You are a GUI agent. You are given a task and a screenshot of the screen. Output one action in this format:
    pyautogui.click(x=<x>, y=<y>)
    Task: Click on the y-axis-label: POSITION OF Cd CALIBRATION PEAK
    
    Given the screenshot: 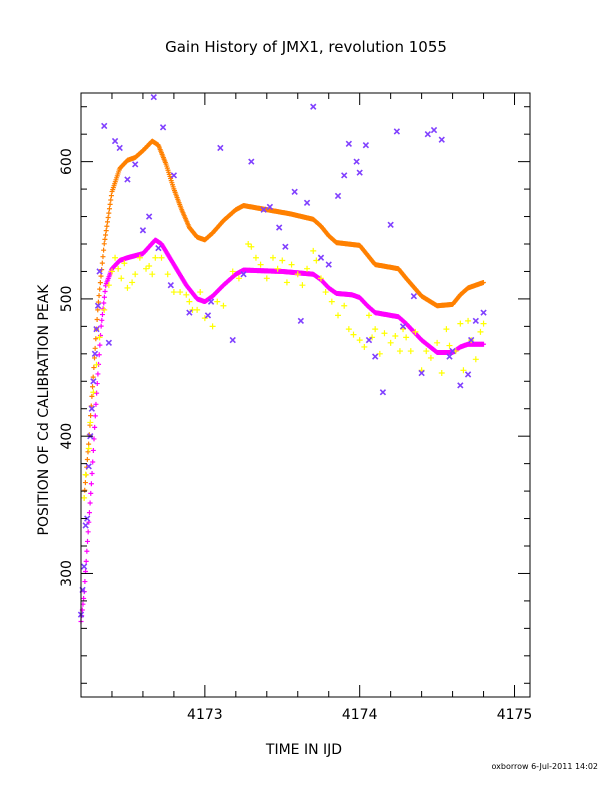 What is the action you would take?
    pyautogui.click(x=44, y=410)
    